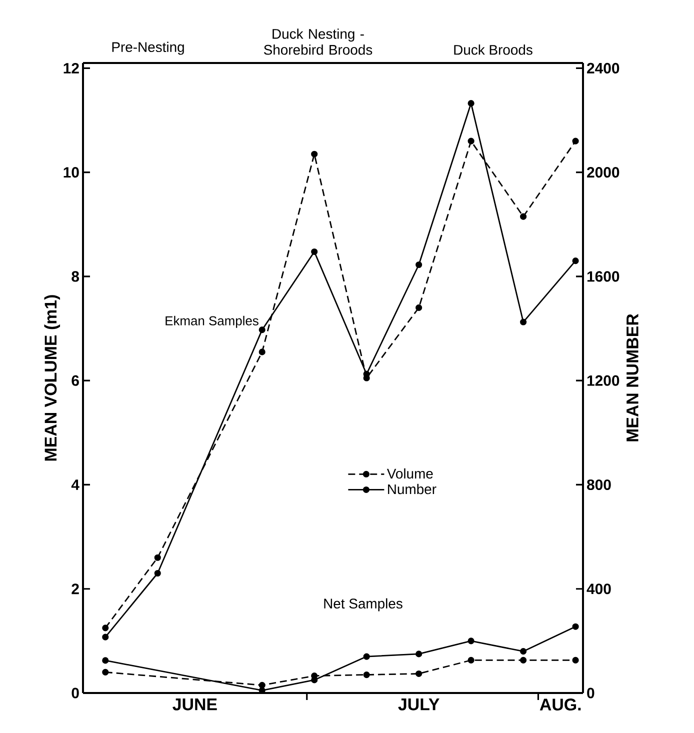 This screenshot has width=694, height=733. Describe the element at coordinates (419, 704) in the screenshot. I see `x-tick-label: JULY` at that location.